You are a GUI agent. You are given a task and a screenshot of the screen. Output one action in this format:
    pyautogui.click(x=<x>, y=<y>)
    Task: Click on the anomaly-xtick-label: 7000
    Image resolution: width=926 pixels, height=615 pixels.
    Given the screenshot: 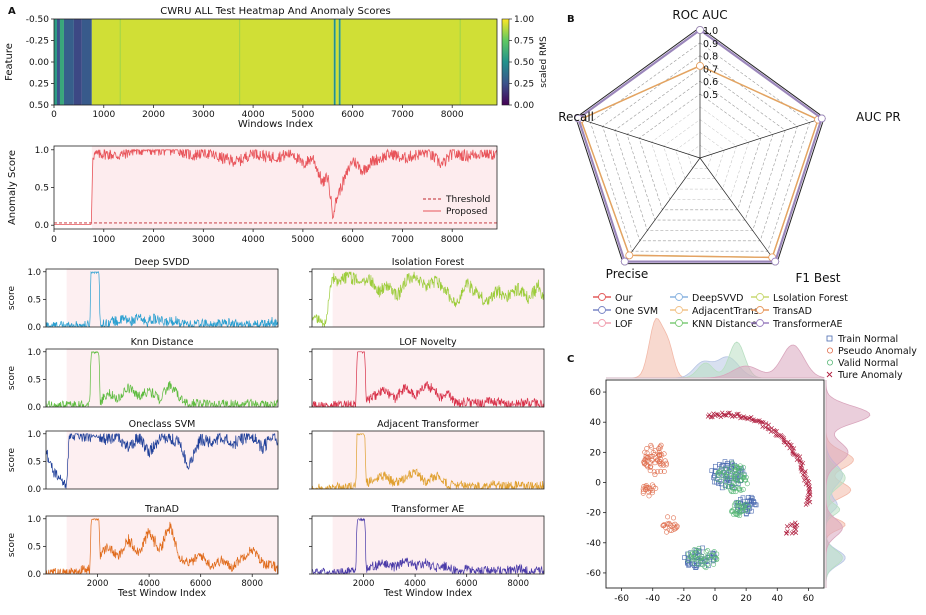 What is the action you would take?
    pyautogui.click(x=402, y=240)
    